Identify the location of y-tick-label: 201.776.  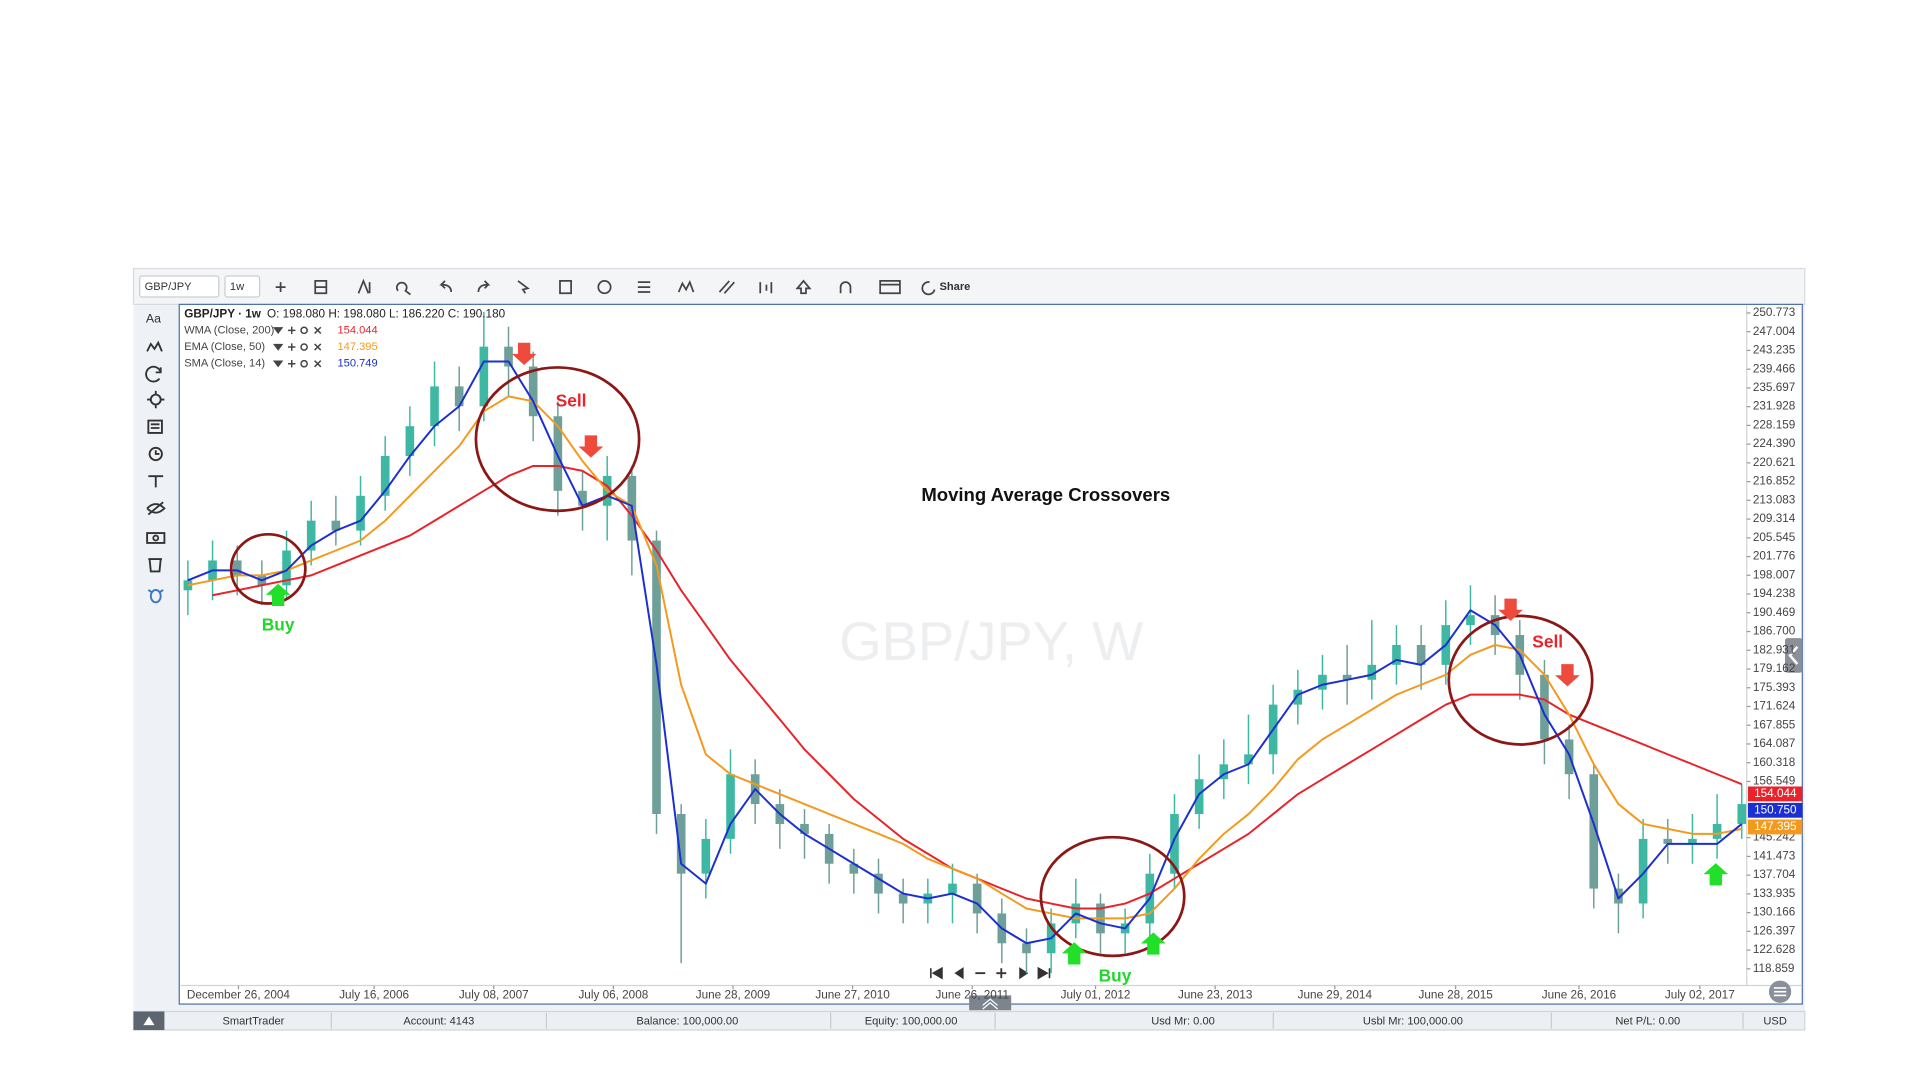
(1774, 556).